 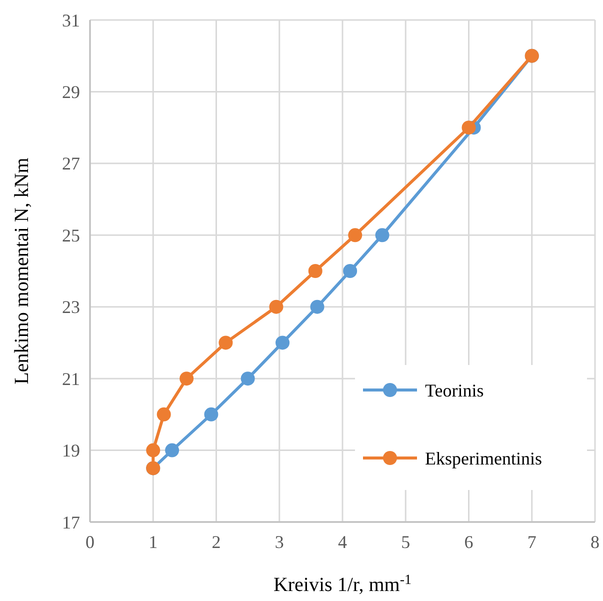 What do you see at coordinates (469, 542) in the screenshot?
I see `x-tick-label: 6` at bounding box center [469, 542].